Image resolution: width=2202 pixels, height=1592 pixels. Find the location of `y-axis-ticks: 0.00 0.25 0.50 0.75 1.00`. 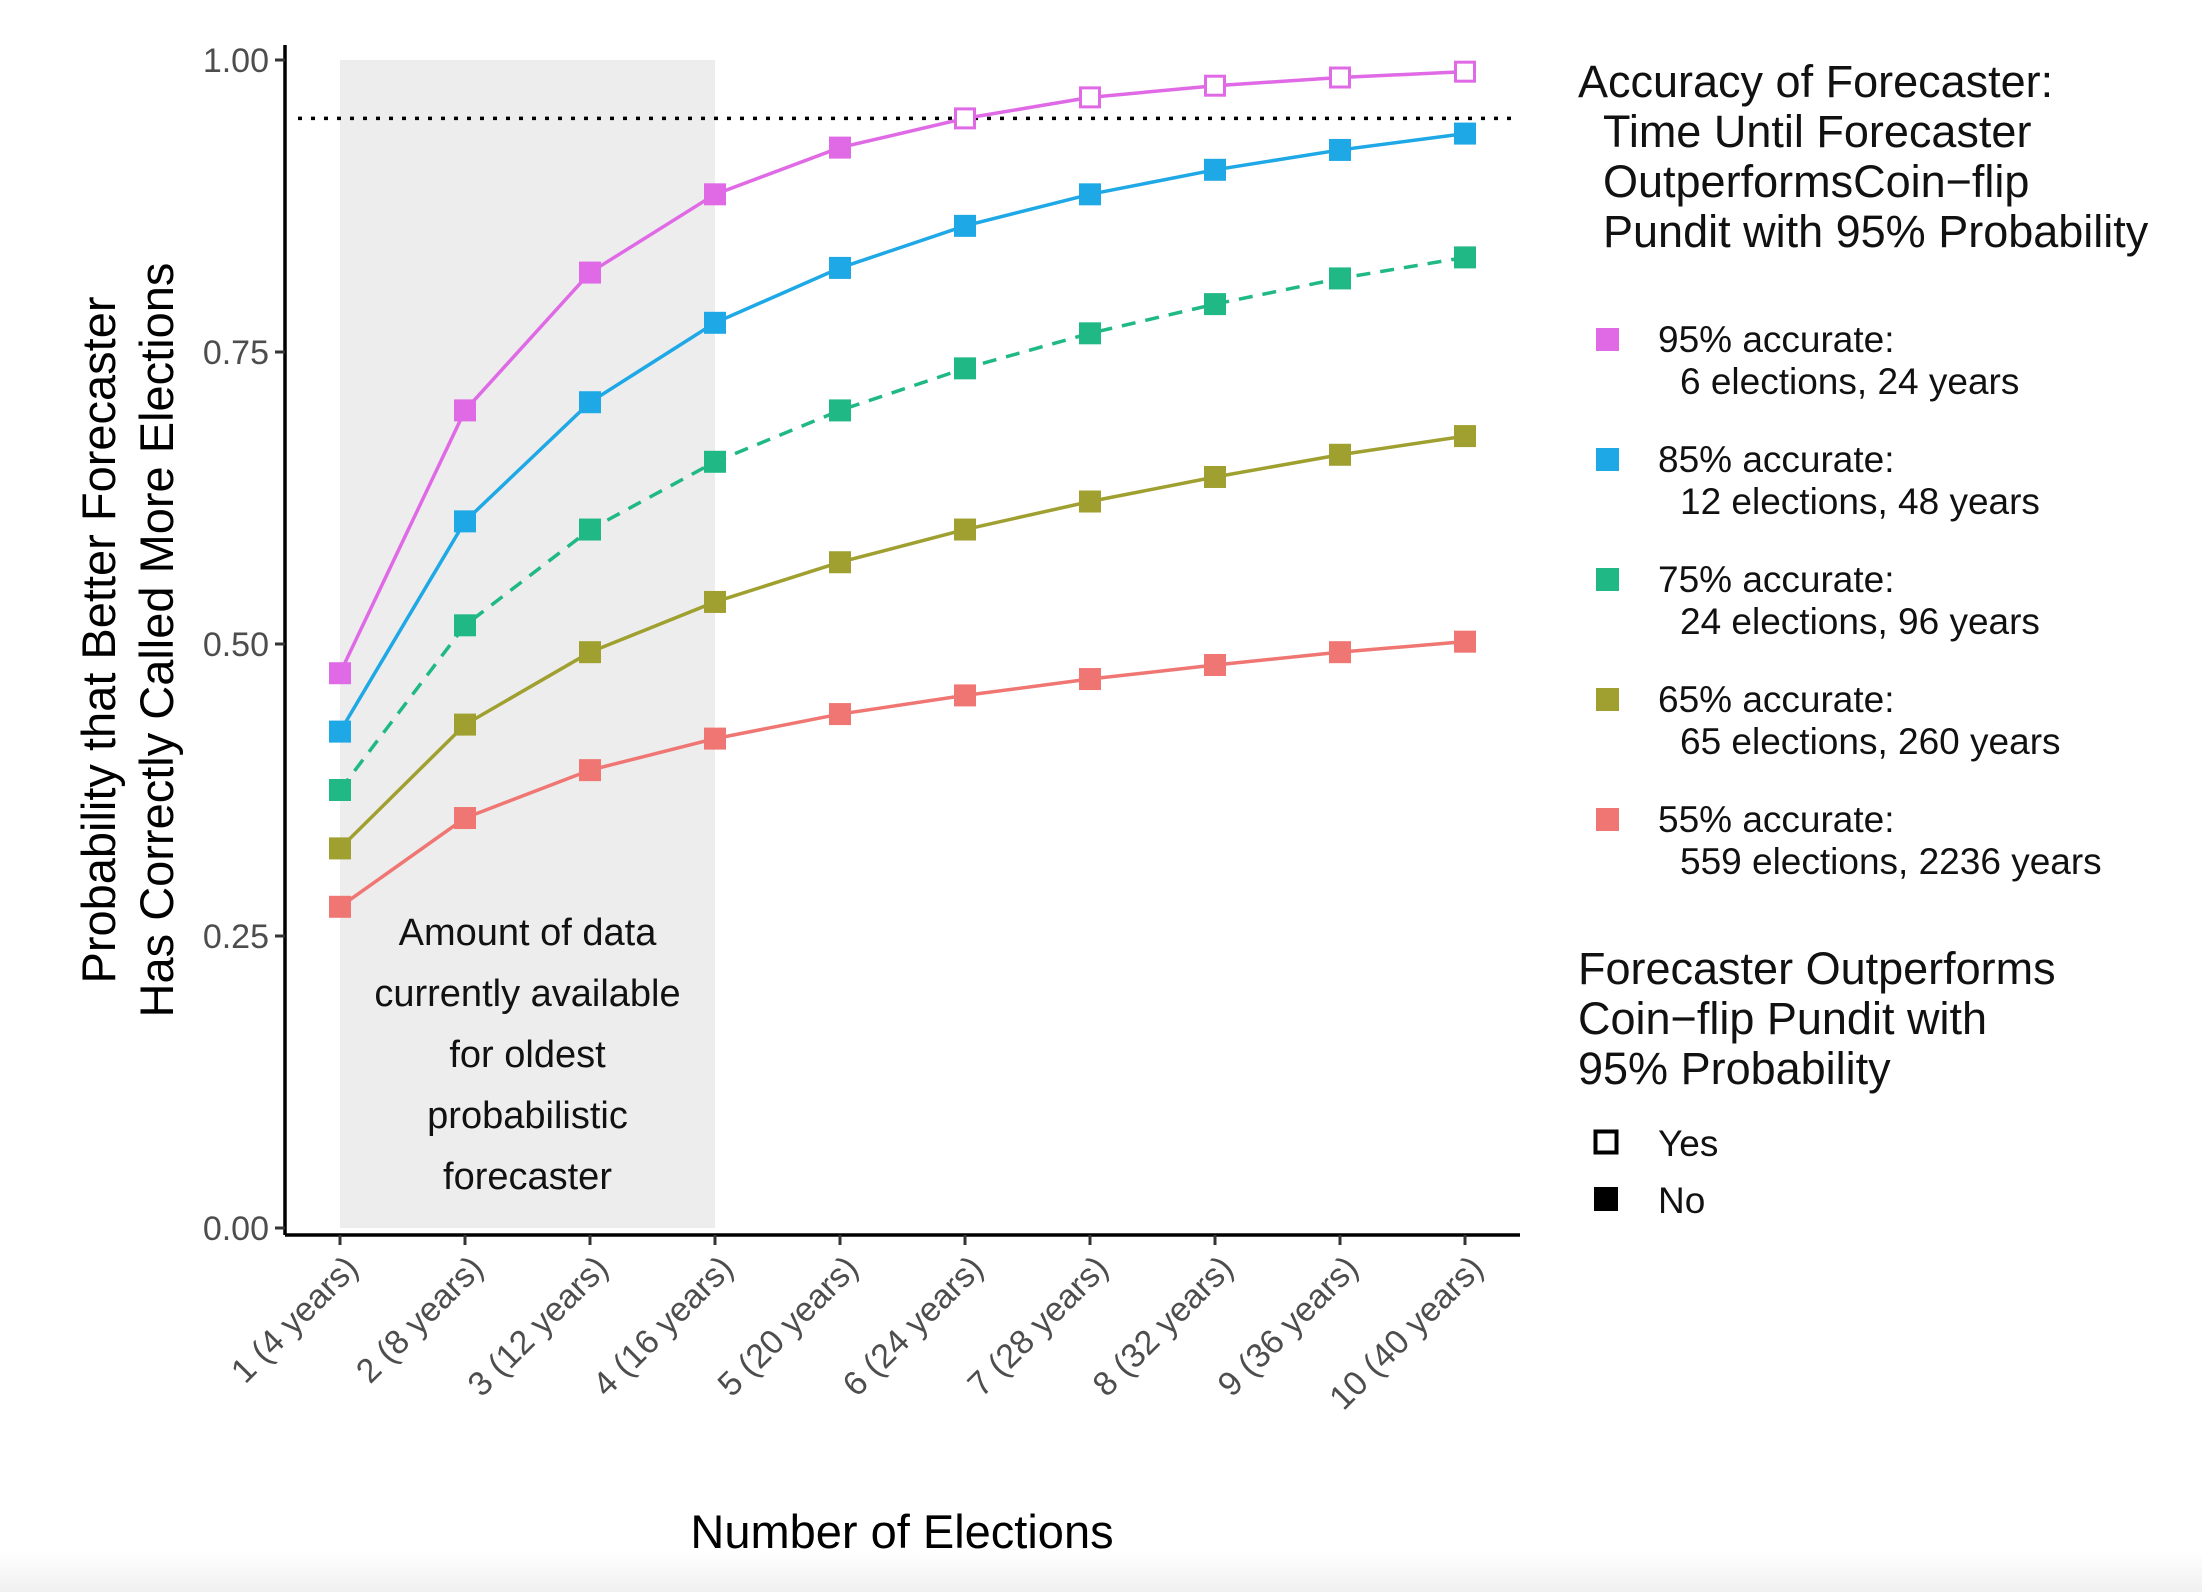

y-axis-ticks: 0.00 0.25 0.50 0.75 1.00 is located at coordinates (244, 645).